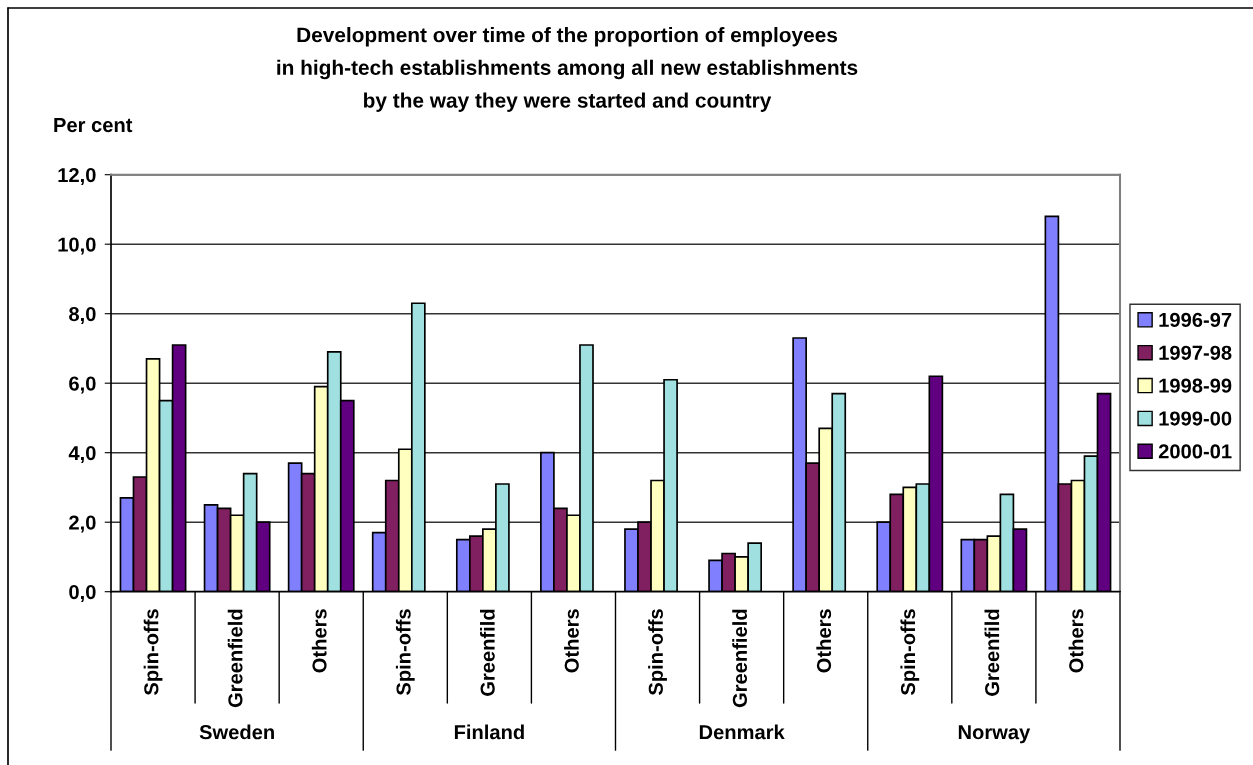  I want to click on legend-label: 2000-01, so click(1195, 451).